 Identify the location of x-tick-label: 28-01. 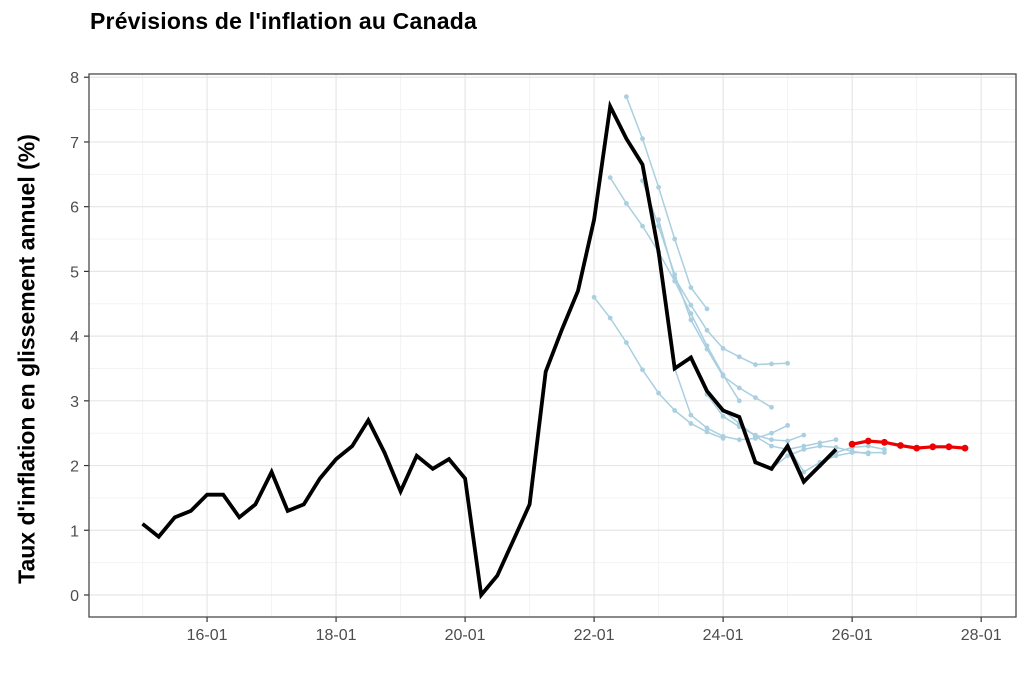
(981, 635).